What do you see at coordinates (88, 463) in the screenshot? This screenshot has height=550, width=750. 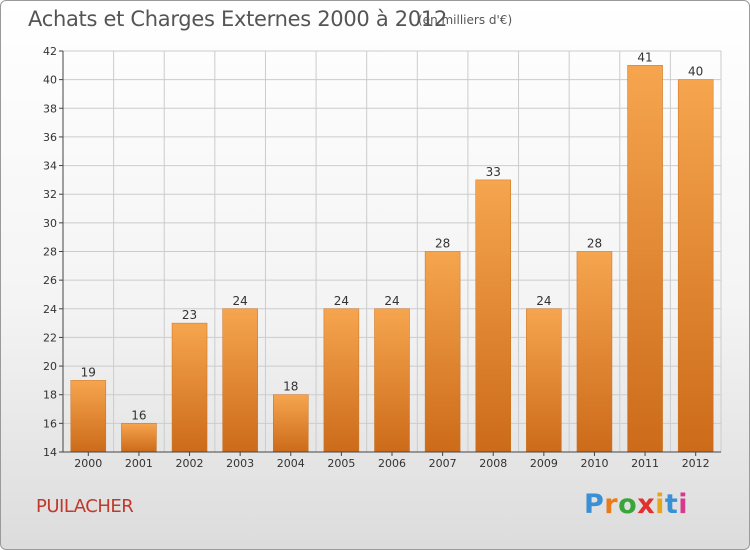 I see `x-tick-label: 2000` at bounding box center [88, 463].